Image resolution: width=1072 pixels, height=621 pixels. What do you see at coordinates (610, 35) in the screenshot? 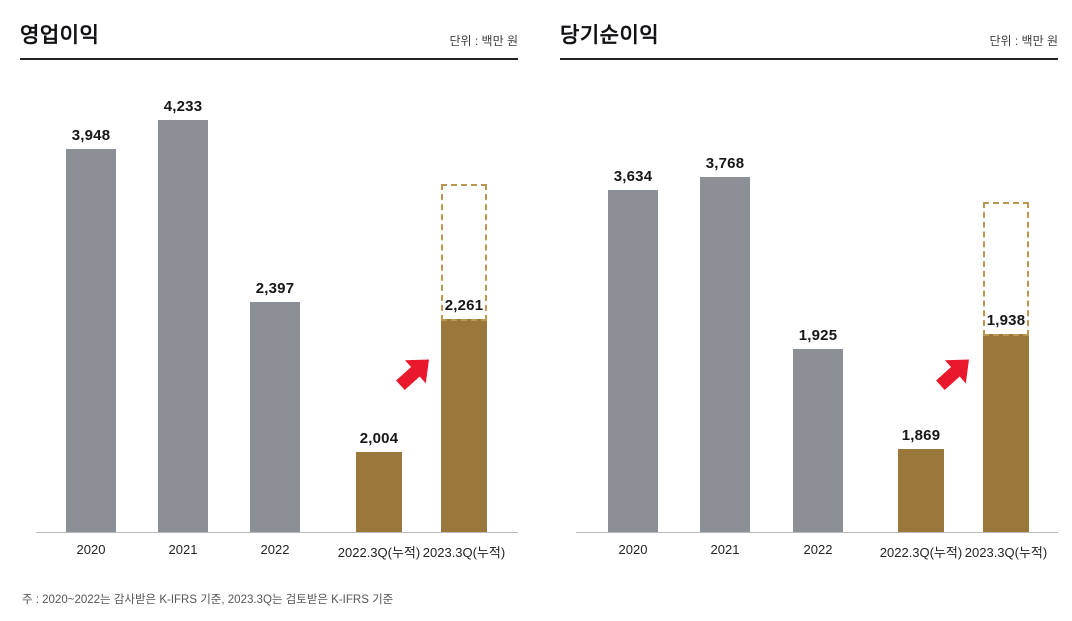
I see `chart-title: 당기순이익` at bounding box center [610, 35].